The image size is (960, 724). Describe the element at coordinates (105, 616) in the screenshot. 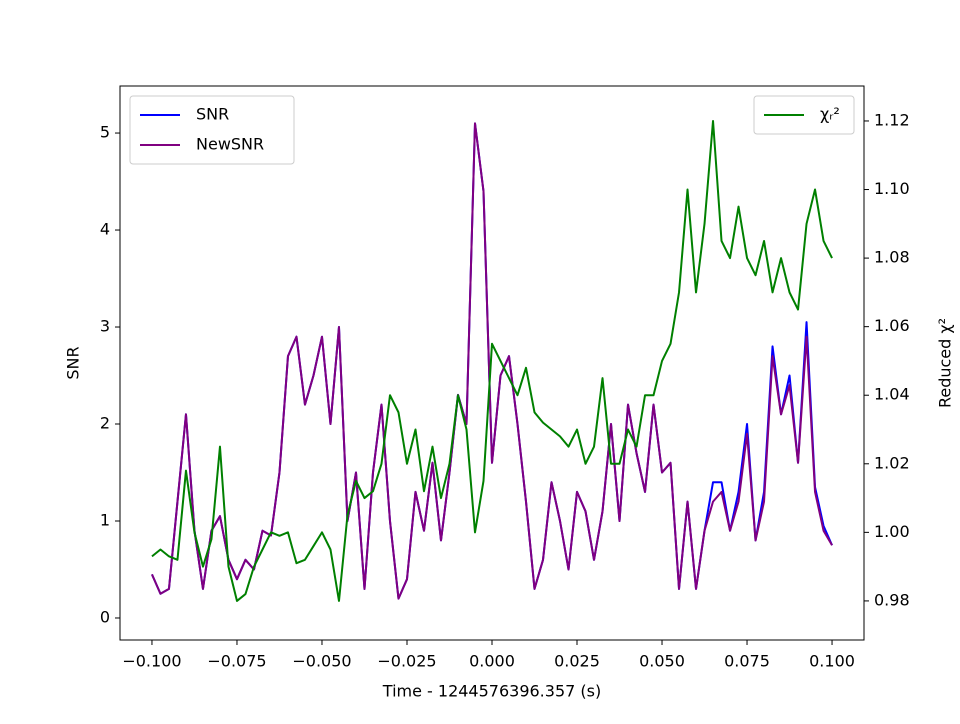

I see `y-tick-label: 0` at that location.